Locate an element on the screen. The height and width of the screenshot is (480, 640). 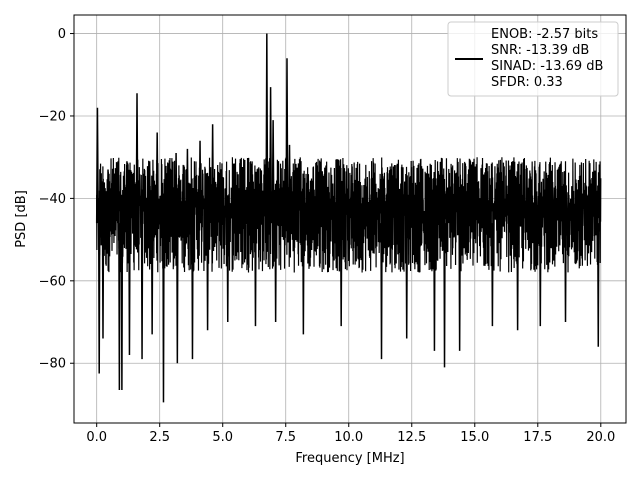
x-tick-label: 12.5 is located at coordinates (411, 437).